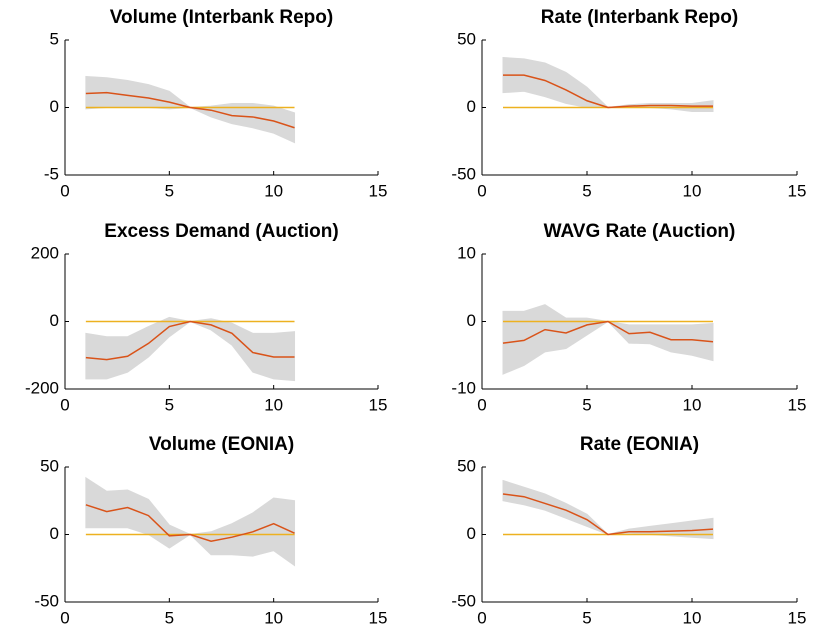 Image resolution: width=816 pixels, height=640 pixels. Describe the element at coordinates (221, 231) in the screenshot. I see `subplot-title: Excess Demand (Auction)` at that location.